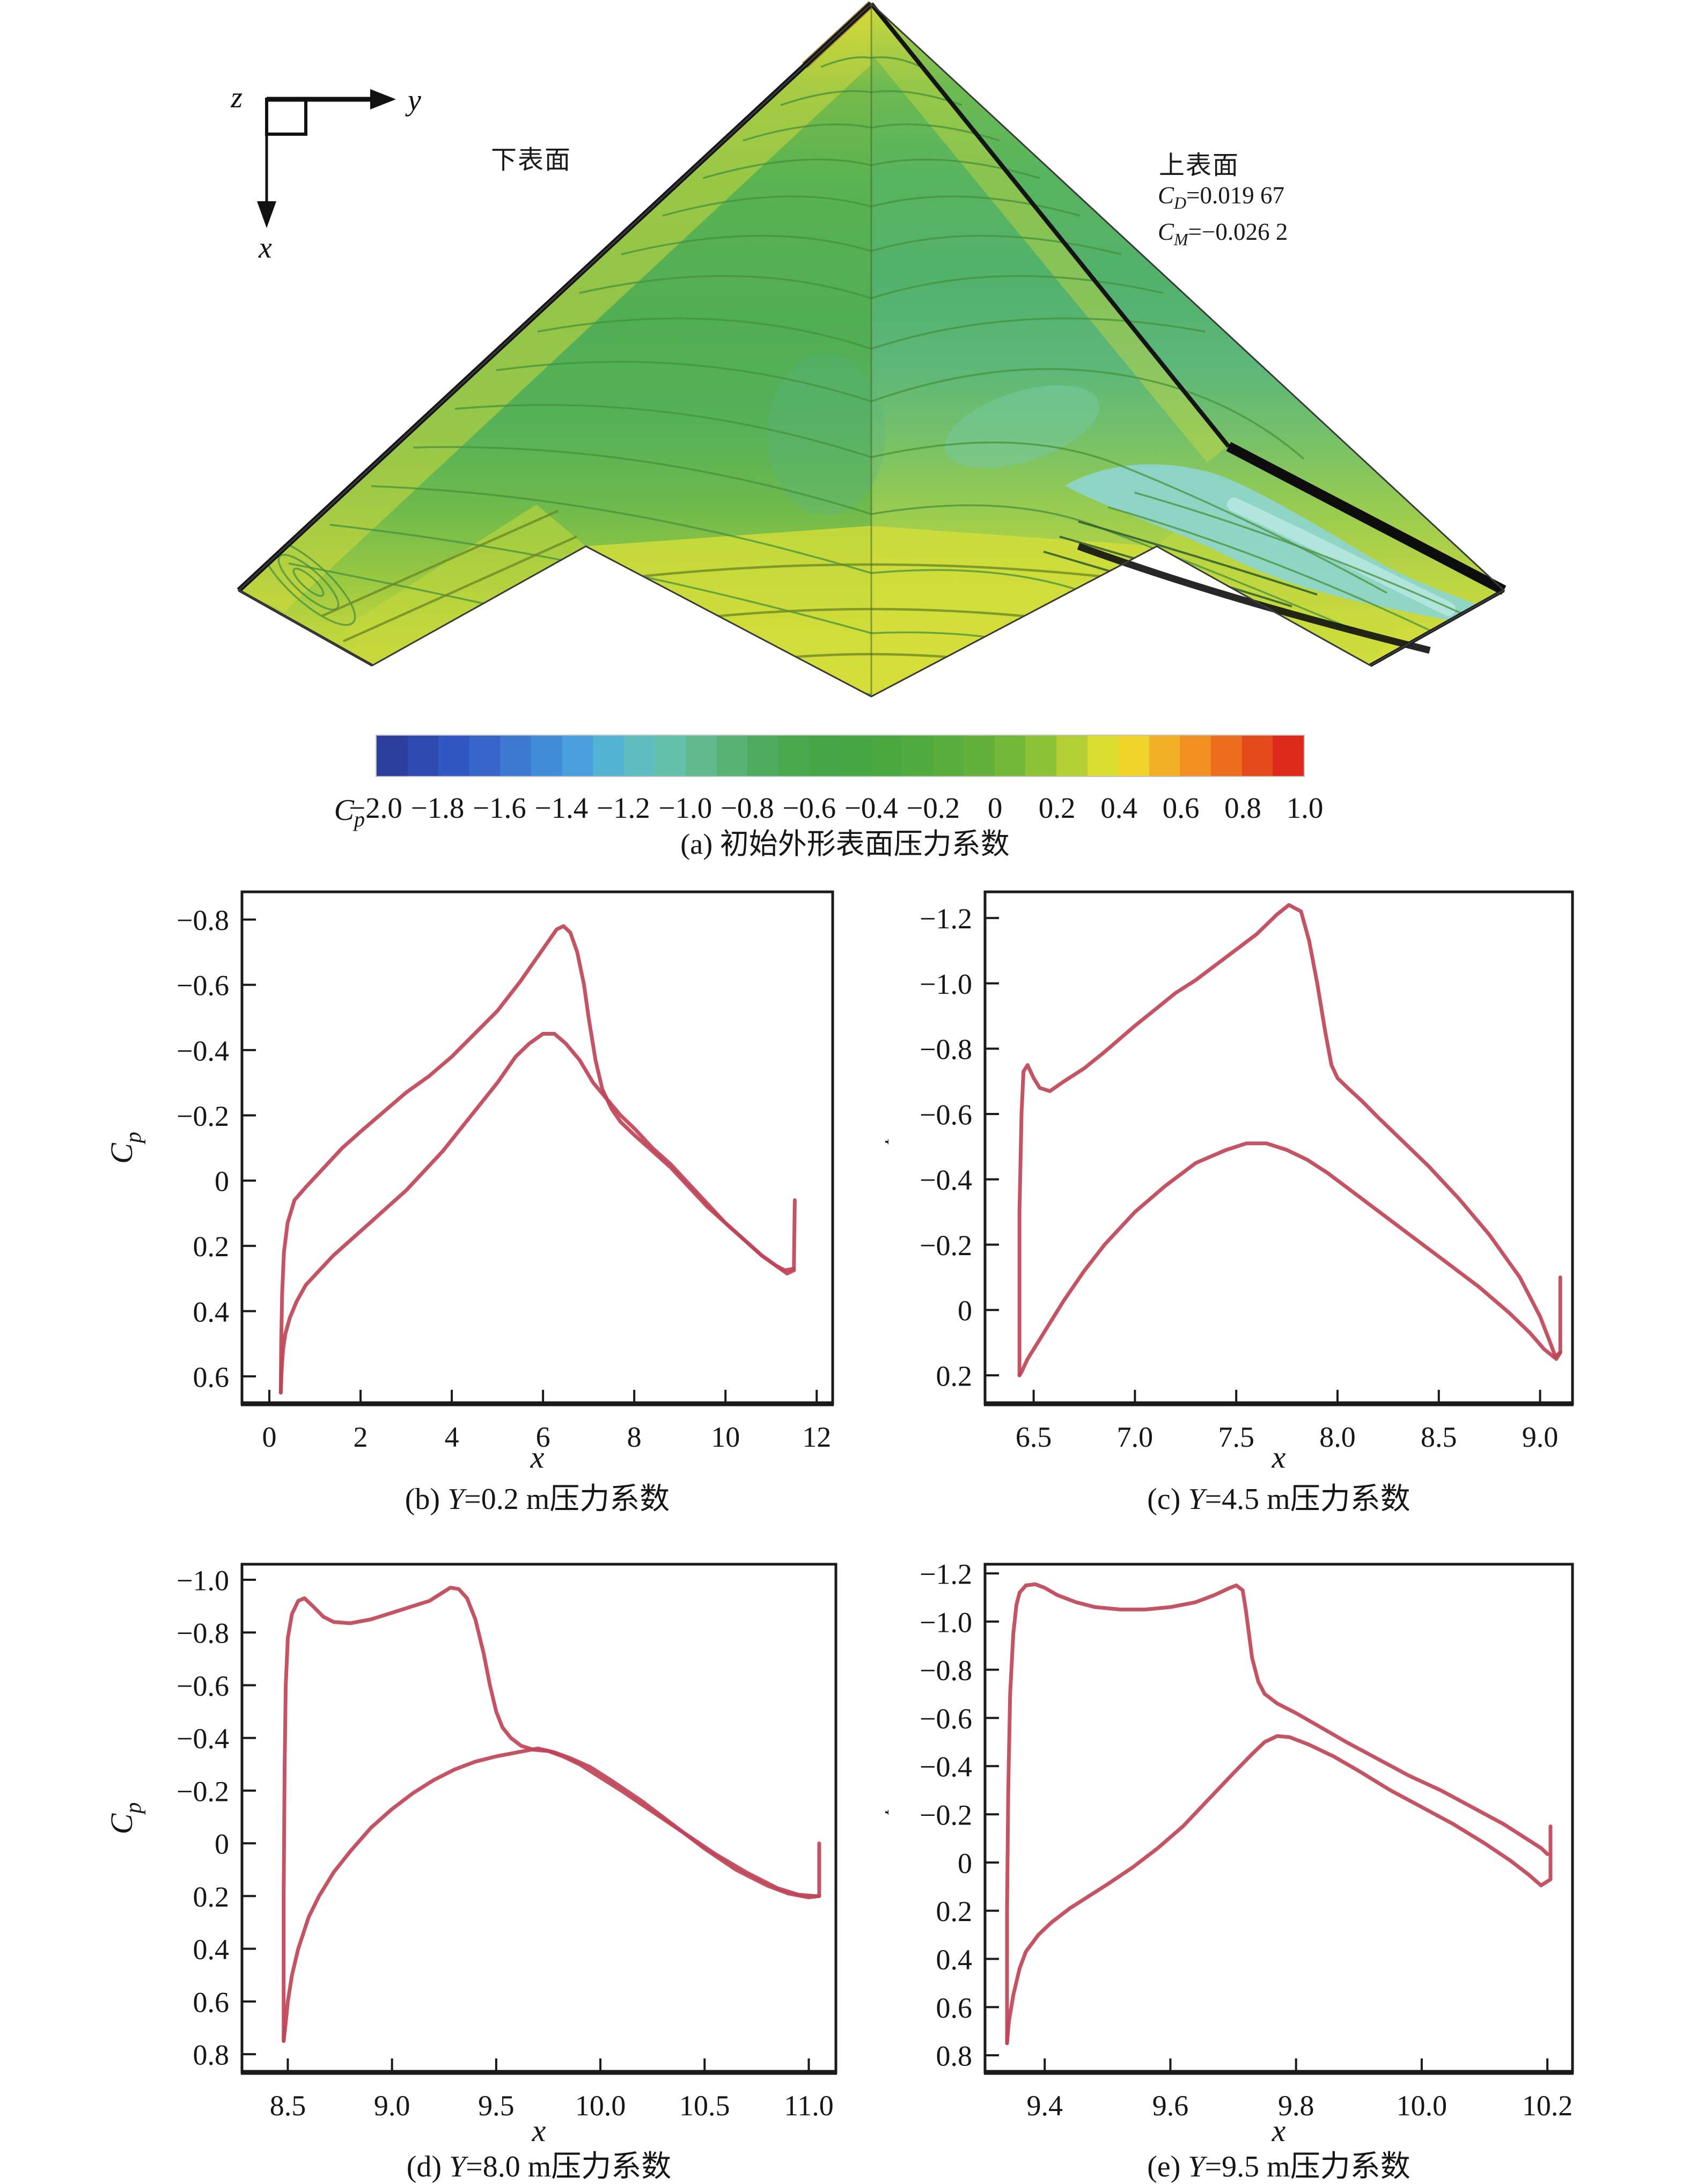 The width and height of the screenshot is (1690, 2184). Describe the element at coordinates (1181, 808) in the screenshot. I see `colorbar-tick-label: 0.6` at that location.